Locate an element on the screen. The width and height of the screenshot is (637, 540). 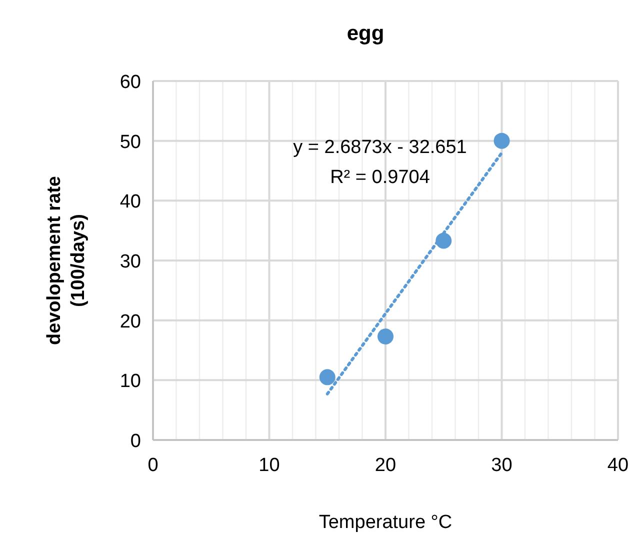
annotation: y = 2.6873x - 32.651 is located at coordinates (380, 147).